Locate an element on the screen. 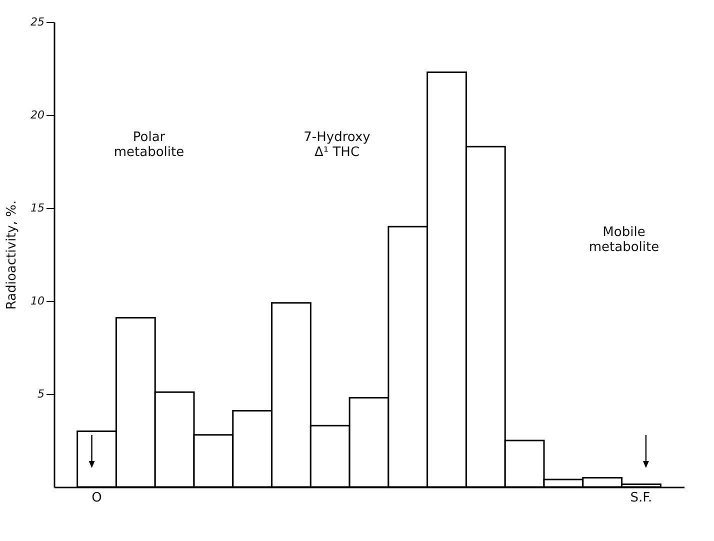 The width and height of the screenshot is (714, 541). annotation: Polar metabolite is located at coordinates (149, 145).